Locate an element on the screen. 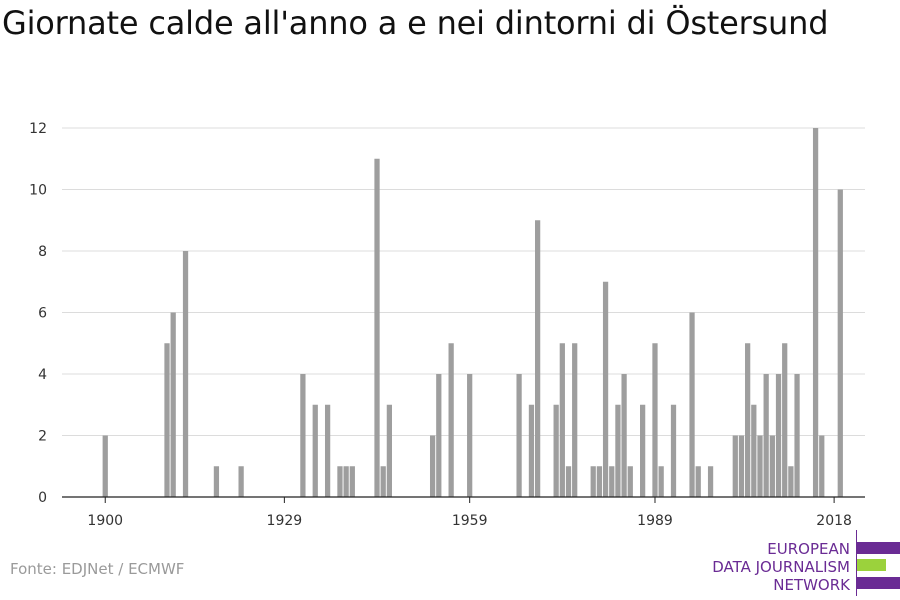  y-tick-label: 10 is located at coordinates (38, 191).